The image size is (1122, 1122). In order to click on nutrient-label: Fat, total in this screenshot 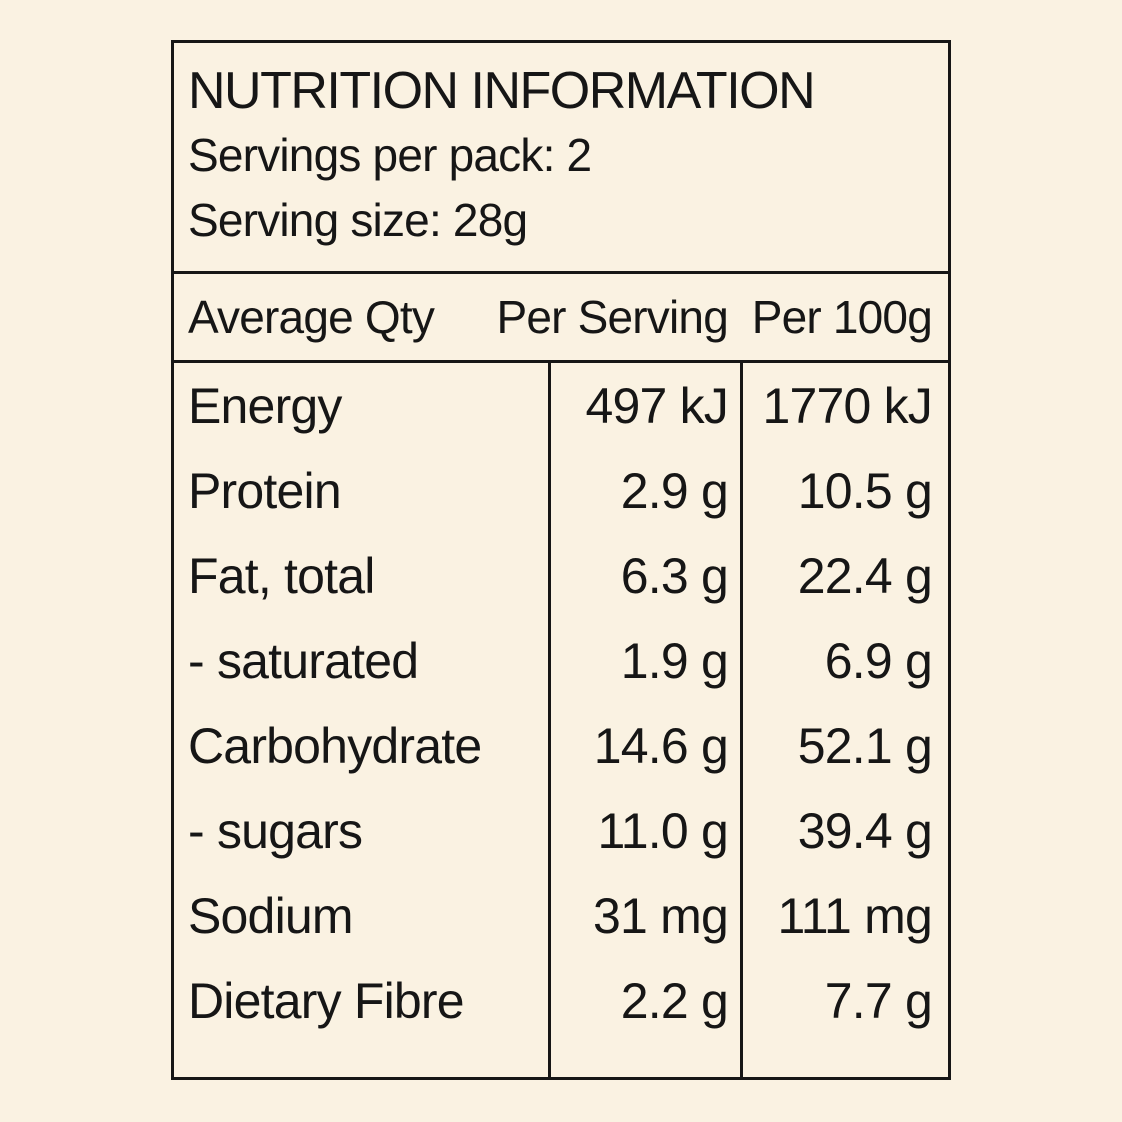, I will do `click(281, 575)`.